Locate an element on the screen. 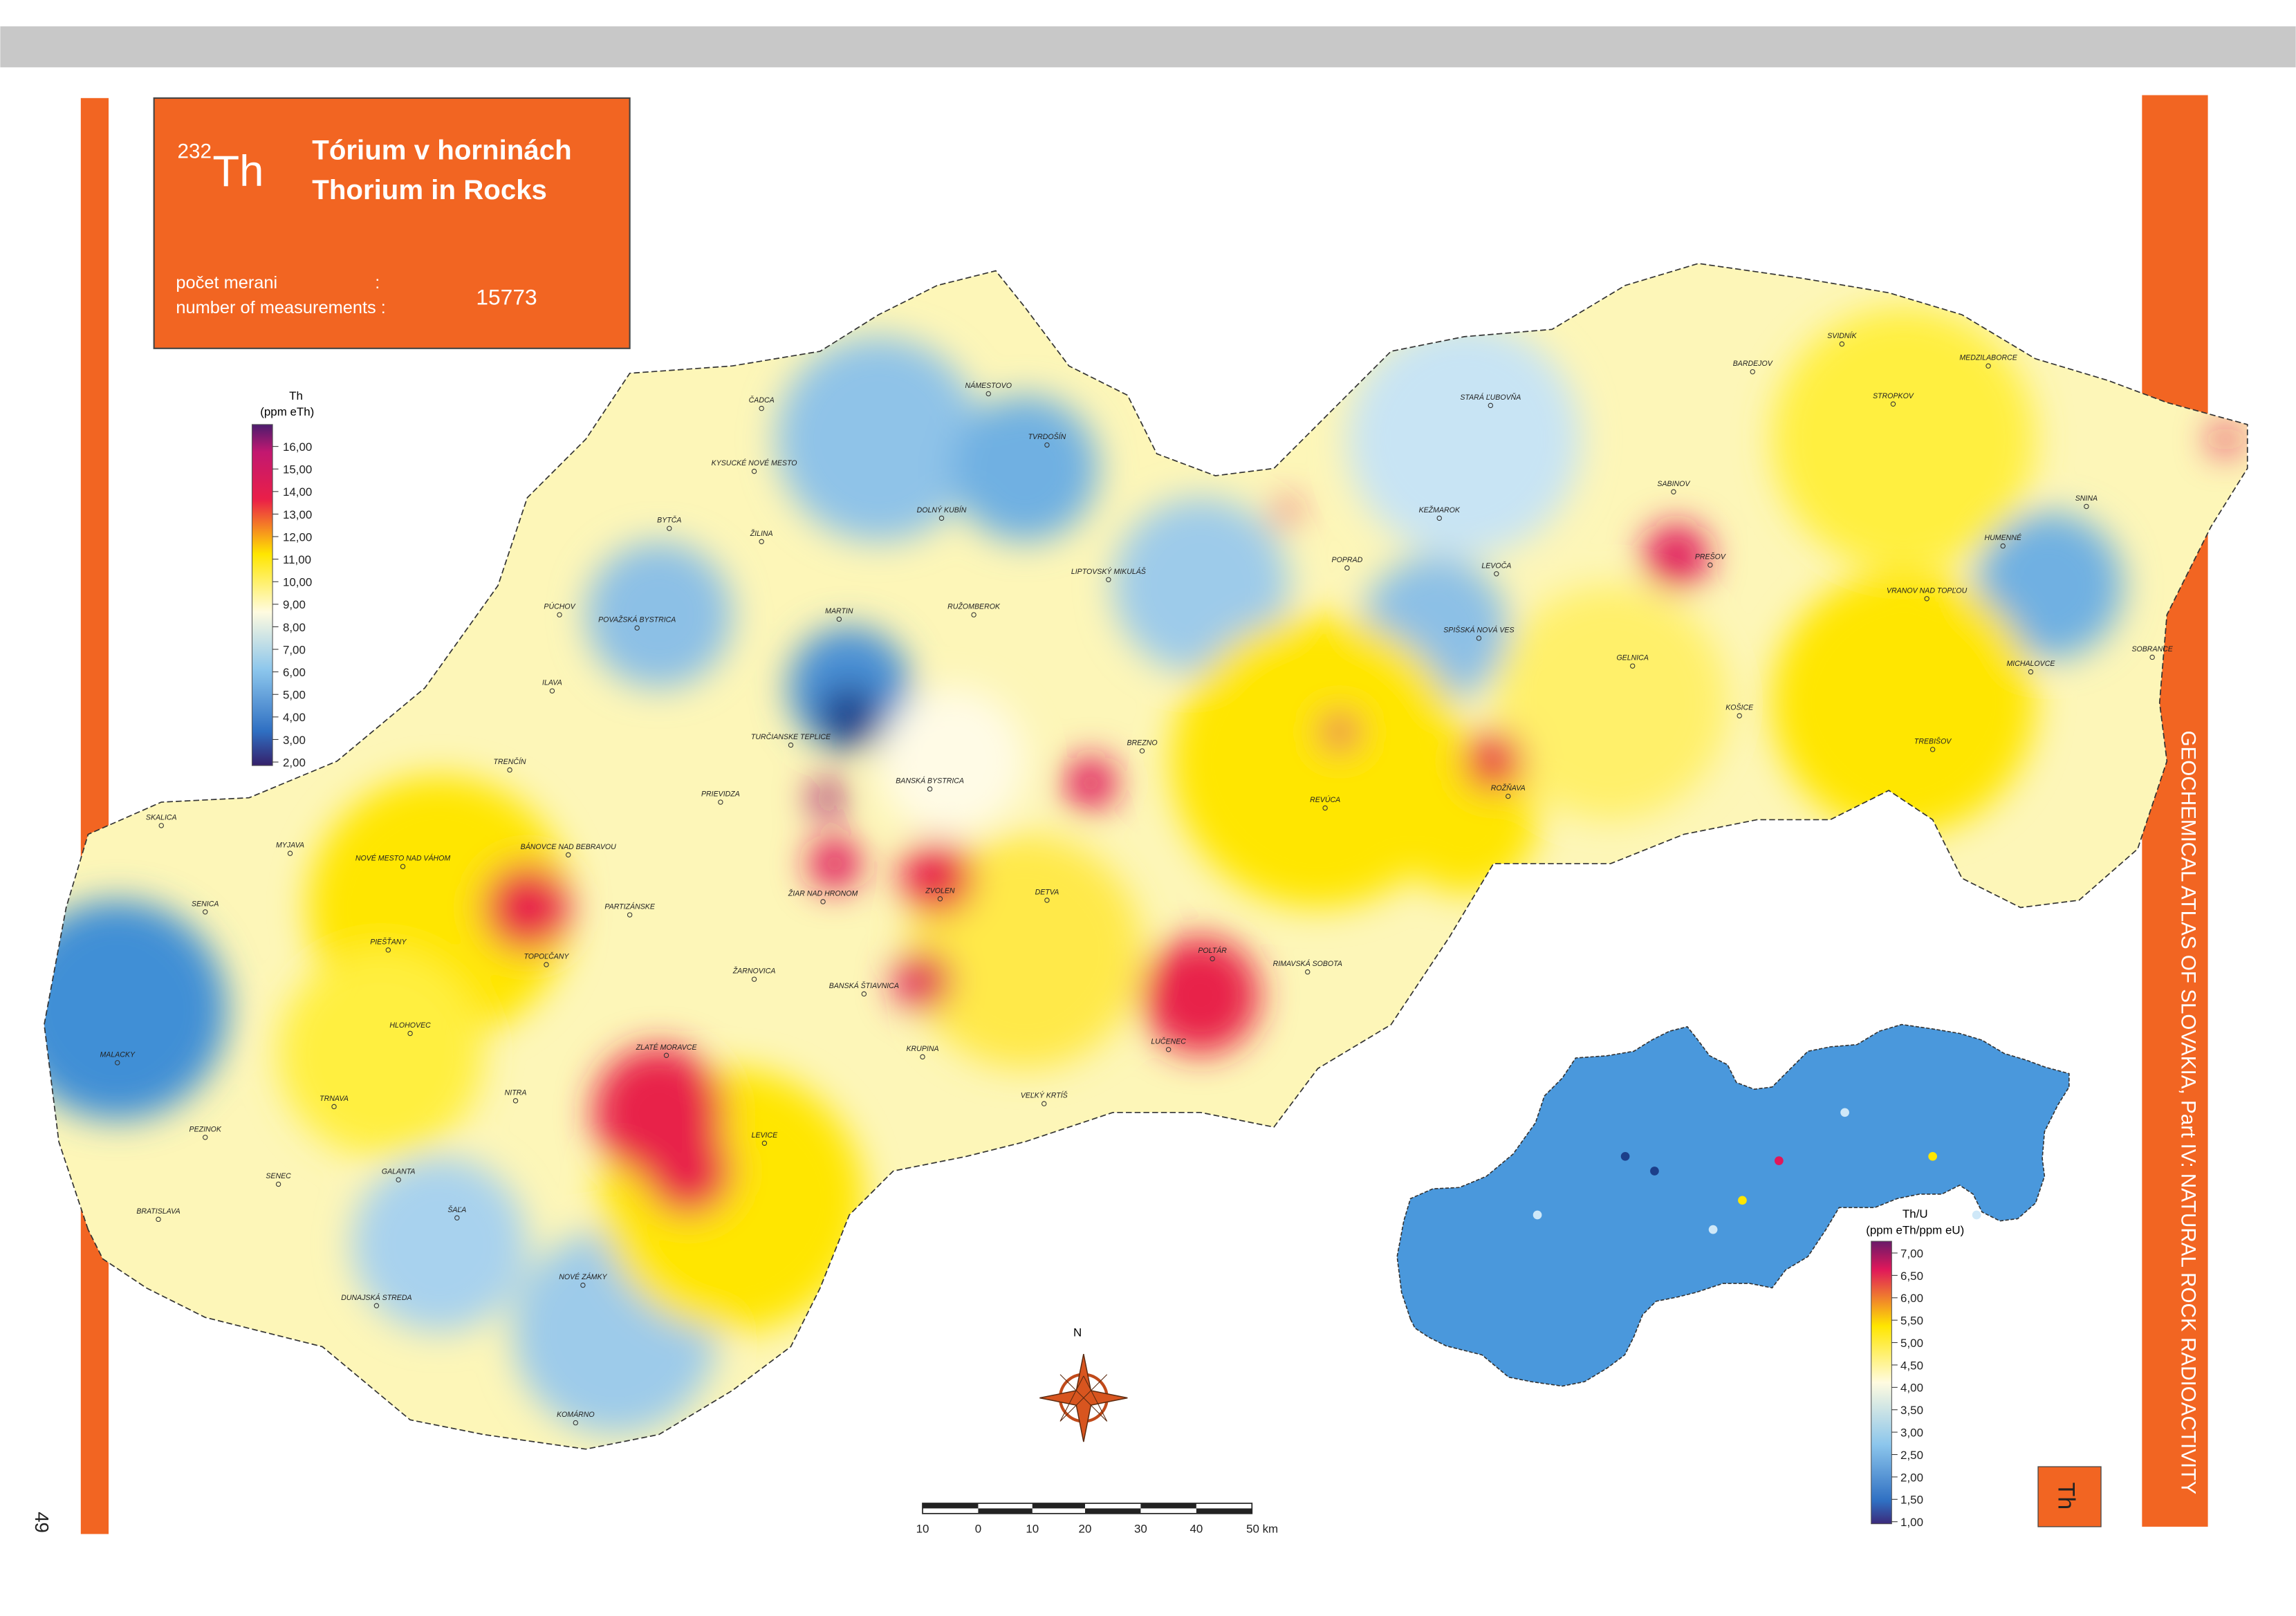 This screenshot has height=1616, width=2296. city-label: ŽIAR NAD HRONOM is located at coordinates (823, 893).